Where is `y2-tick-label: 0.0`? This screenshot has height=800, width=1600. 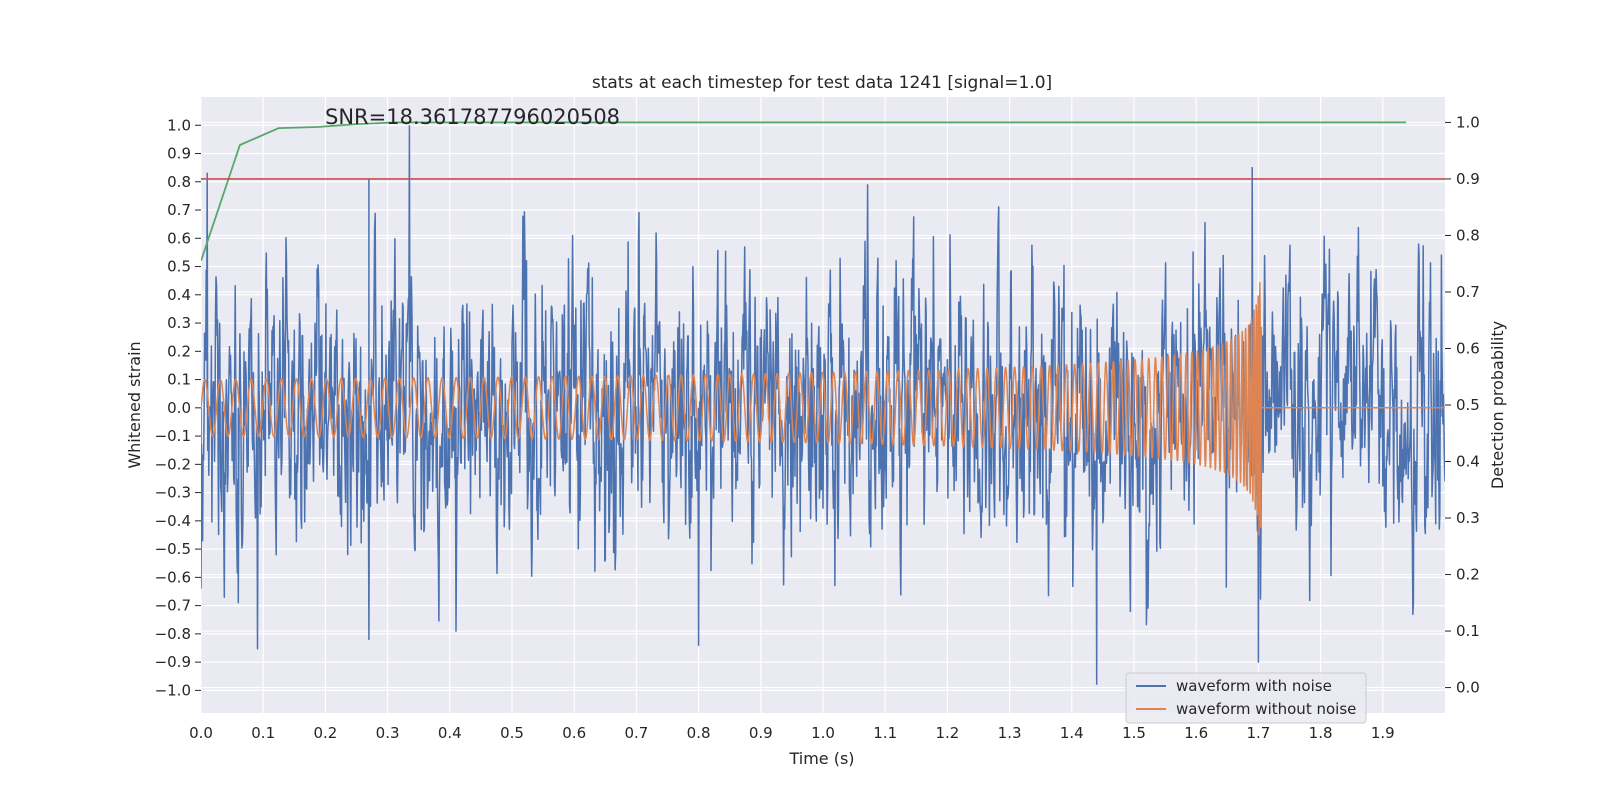 y2-tick-label: 0.0 is located at coordinates (1468, 688).